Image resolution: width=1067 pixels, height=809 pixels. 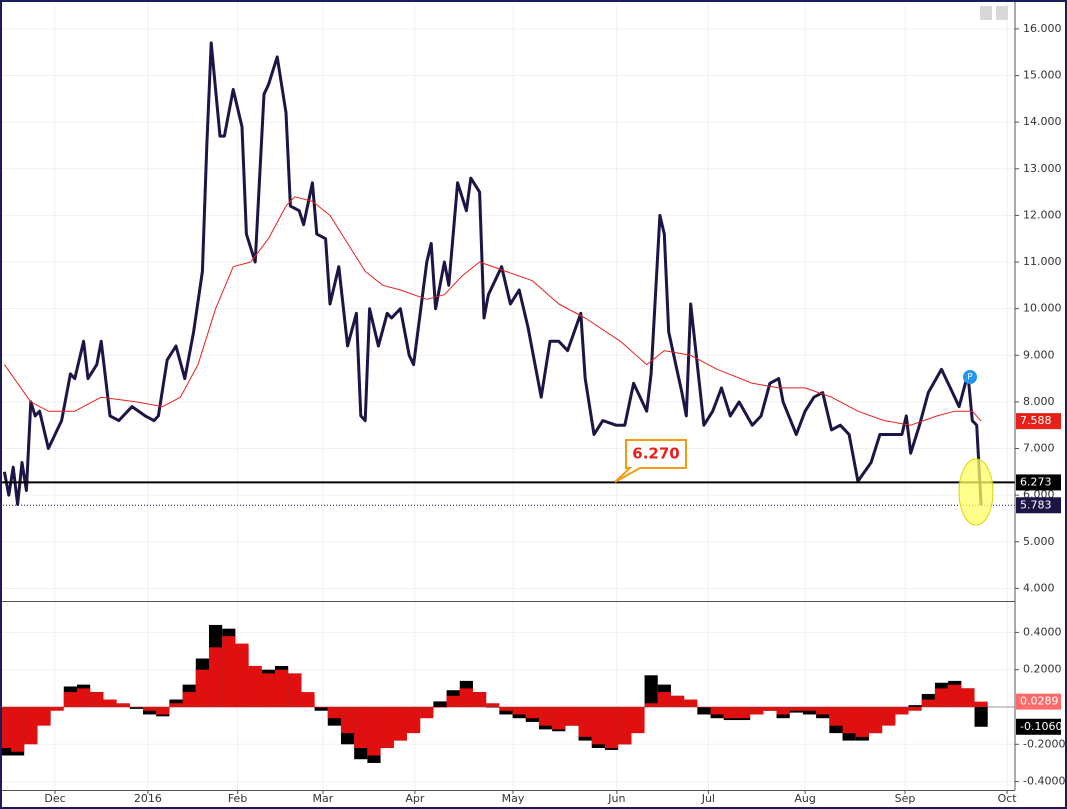 I want to click on y-tick-label: 14.000, so click(x=1042, y=121).